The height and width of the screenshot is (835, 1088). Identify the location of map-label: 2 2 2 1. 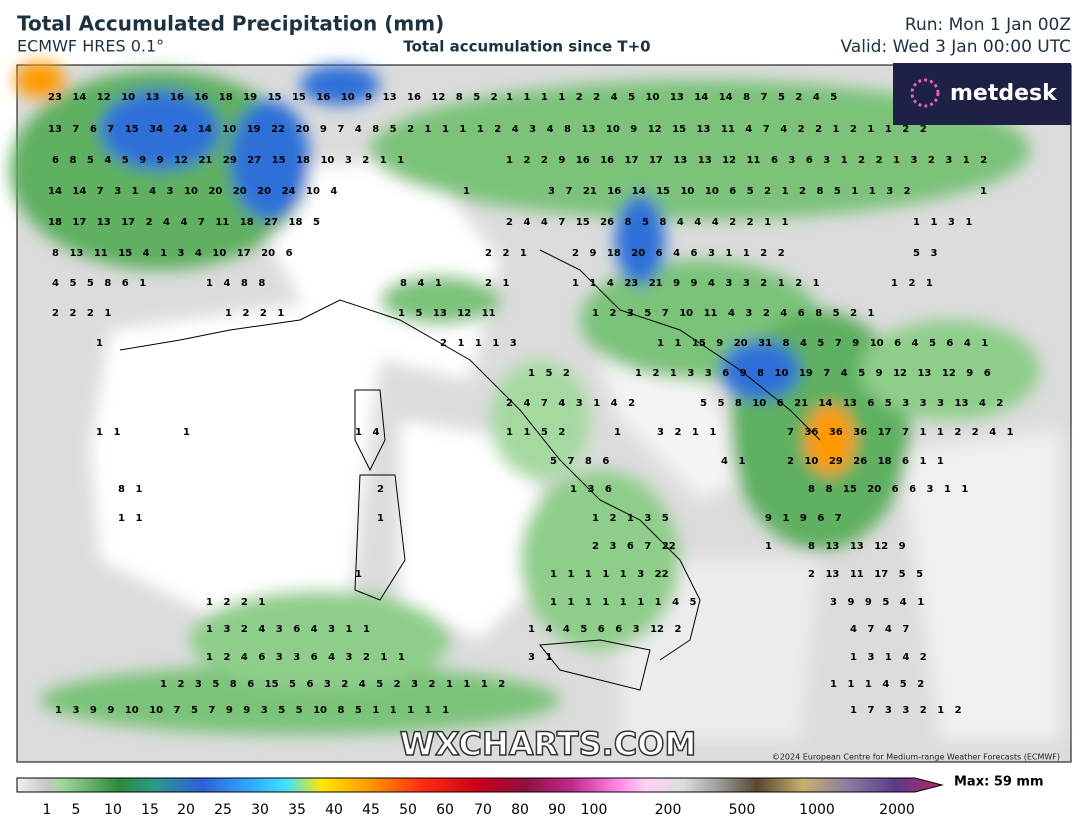
(81, 313).